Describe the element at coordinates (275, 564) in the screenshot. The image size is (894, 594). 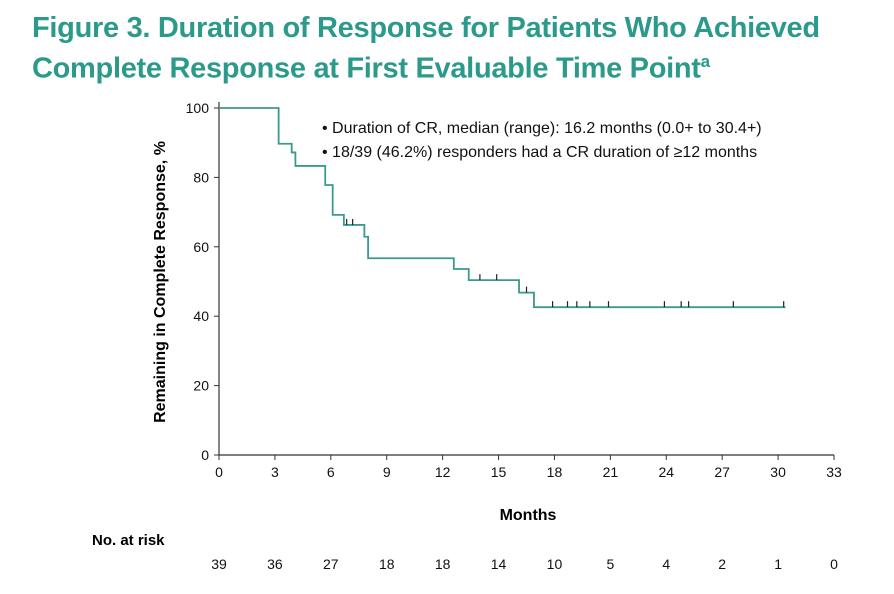
I see `risk-count: 36` at that location.